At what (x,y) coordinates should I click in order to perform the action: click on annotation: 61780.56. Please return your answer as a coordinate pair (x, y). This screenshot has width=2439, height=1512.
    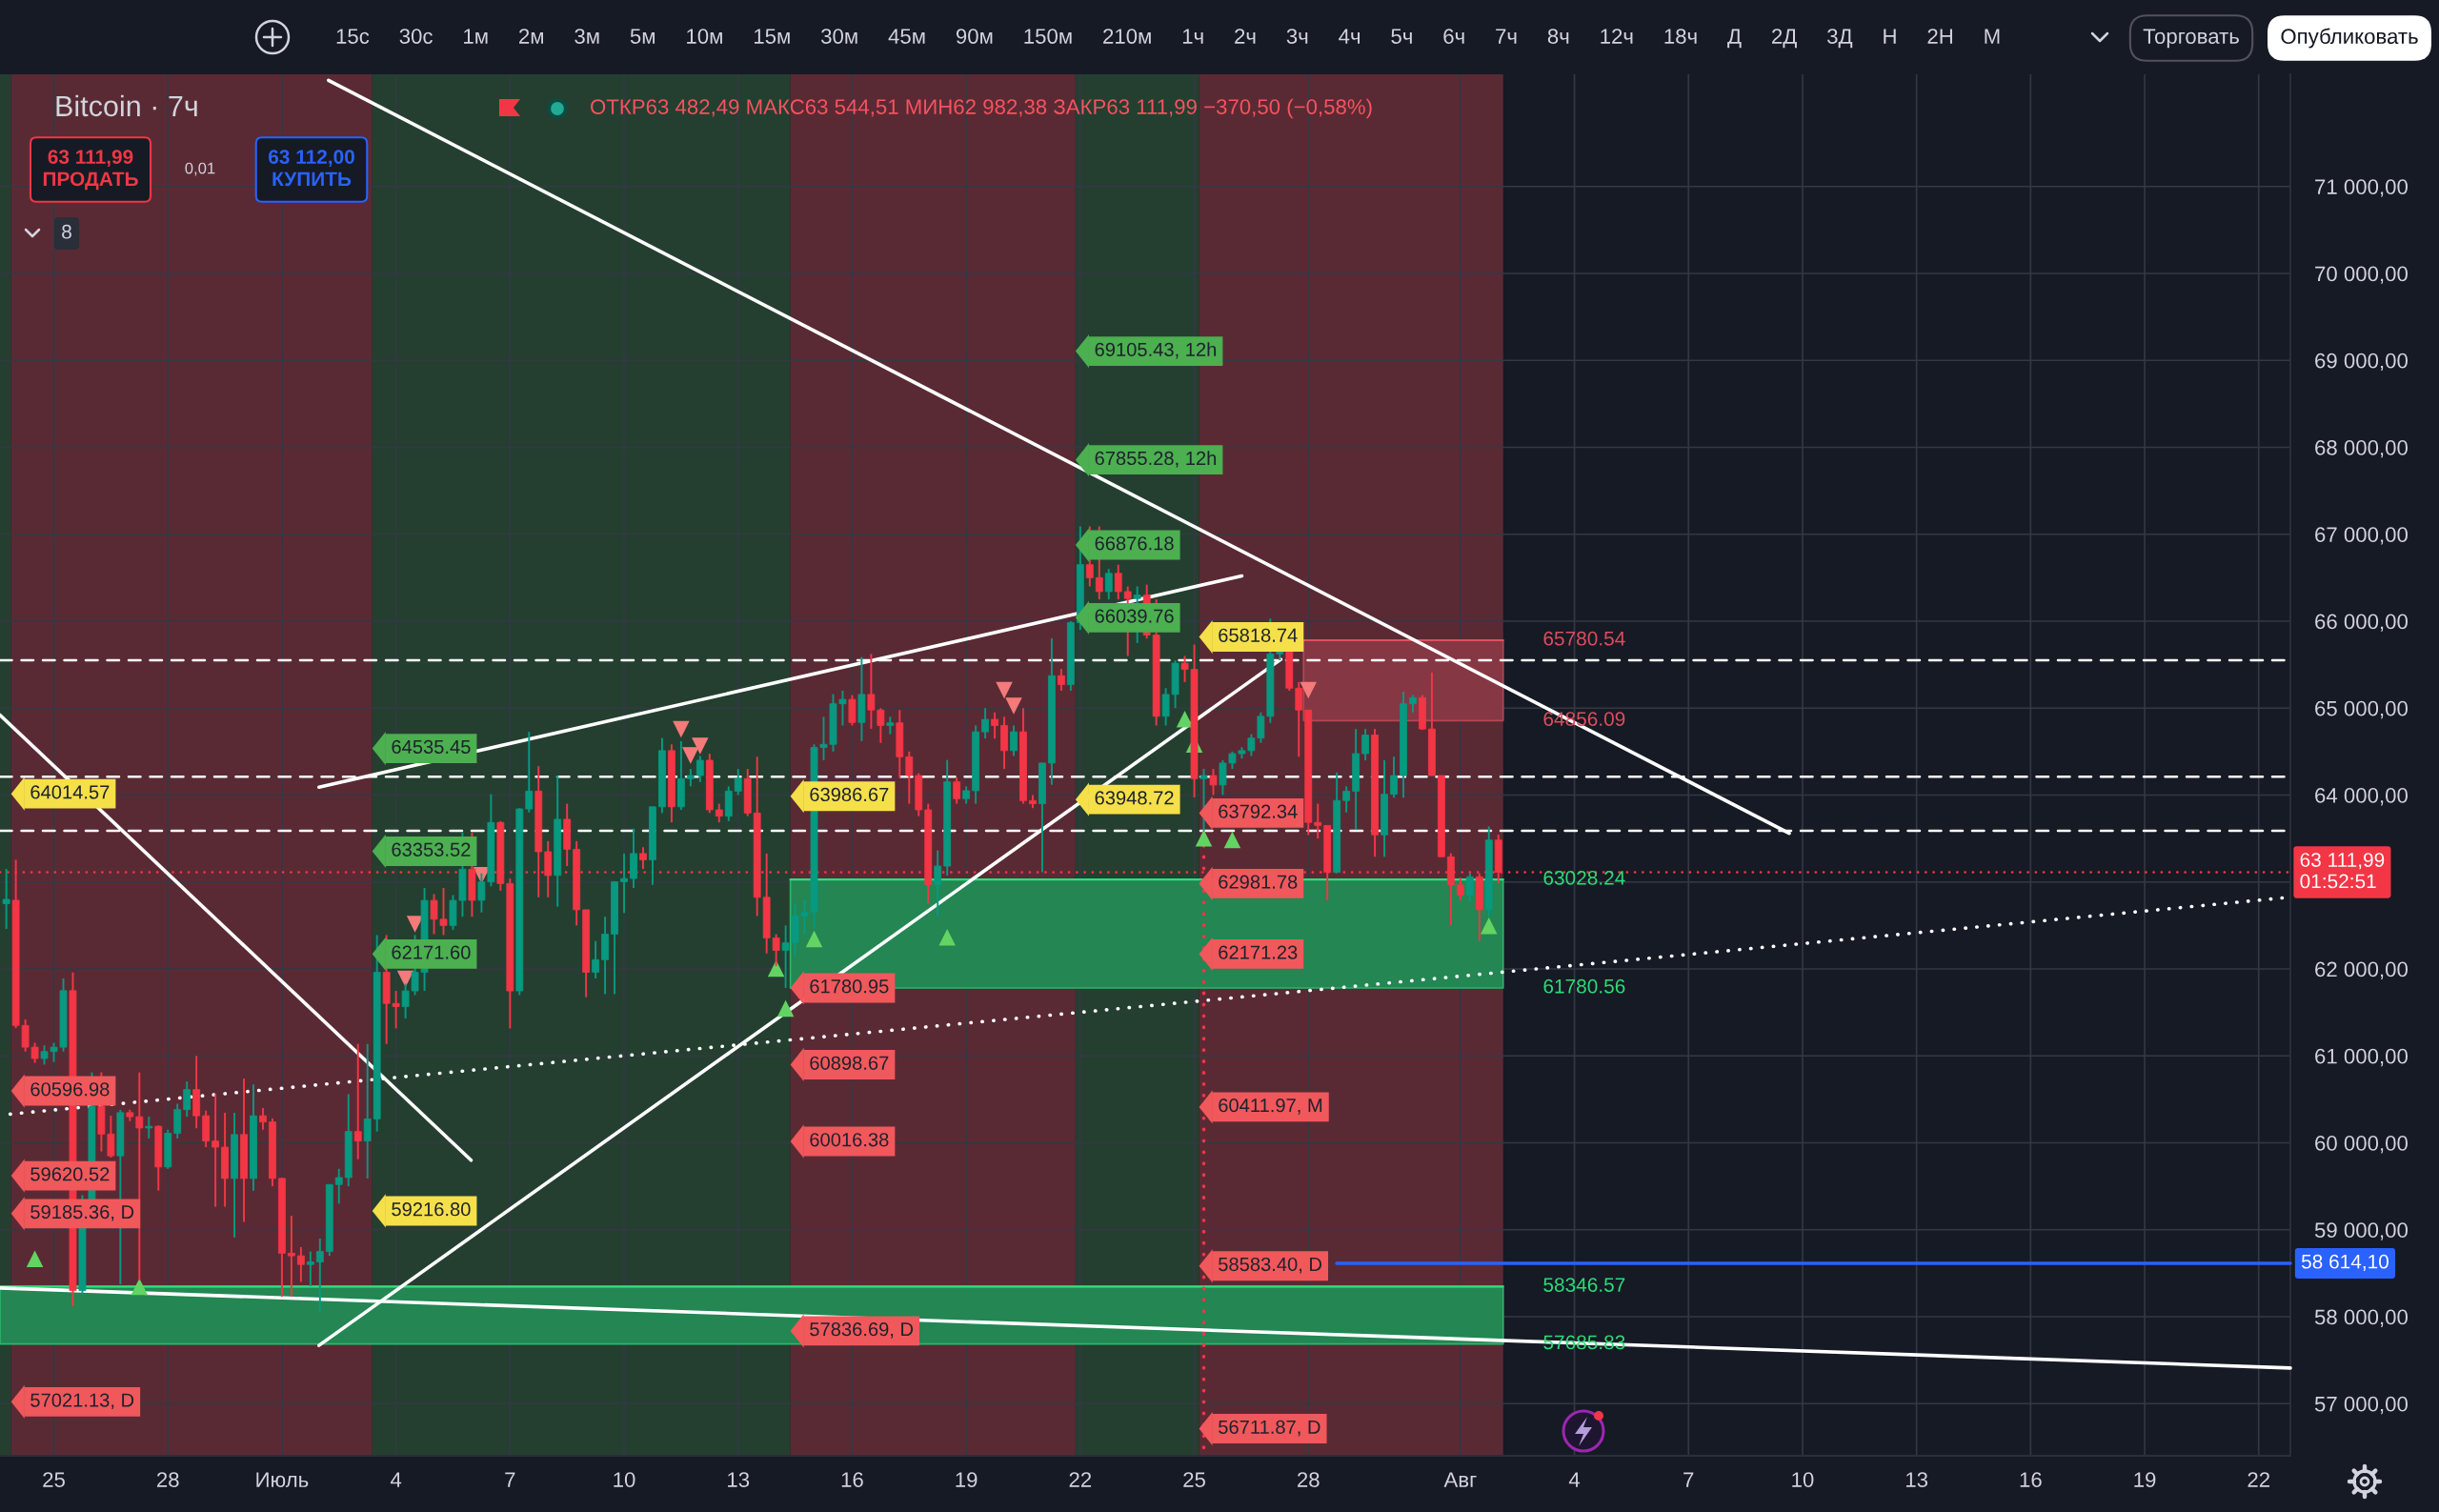
    Looking at the image, I should click on (1584, 986).